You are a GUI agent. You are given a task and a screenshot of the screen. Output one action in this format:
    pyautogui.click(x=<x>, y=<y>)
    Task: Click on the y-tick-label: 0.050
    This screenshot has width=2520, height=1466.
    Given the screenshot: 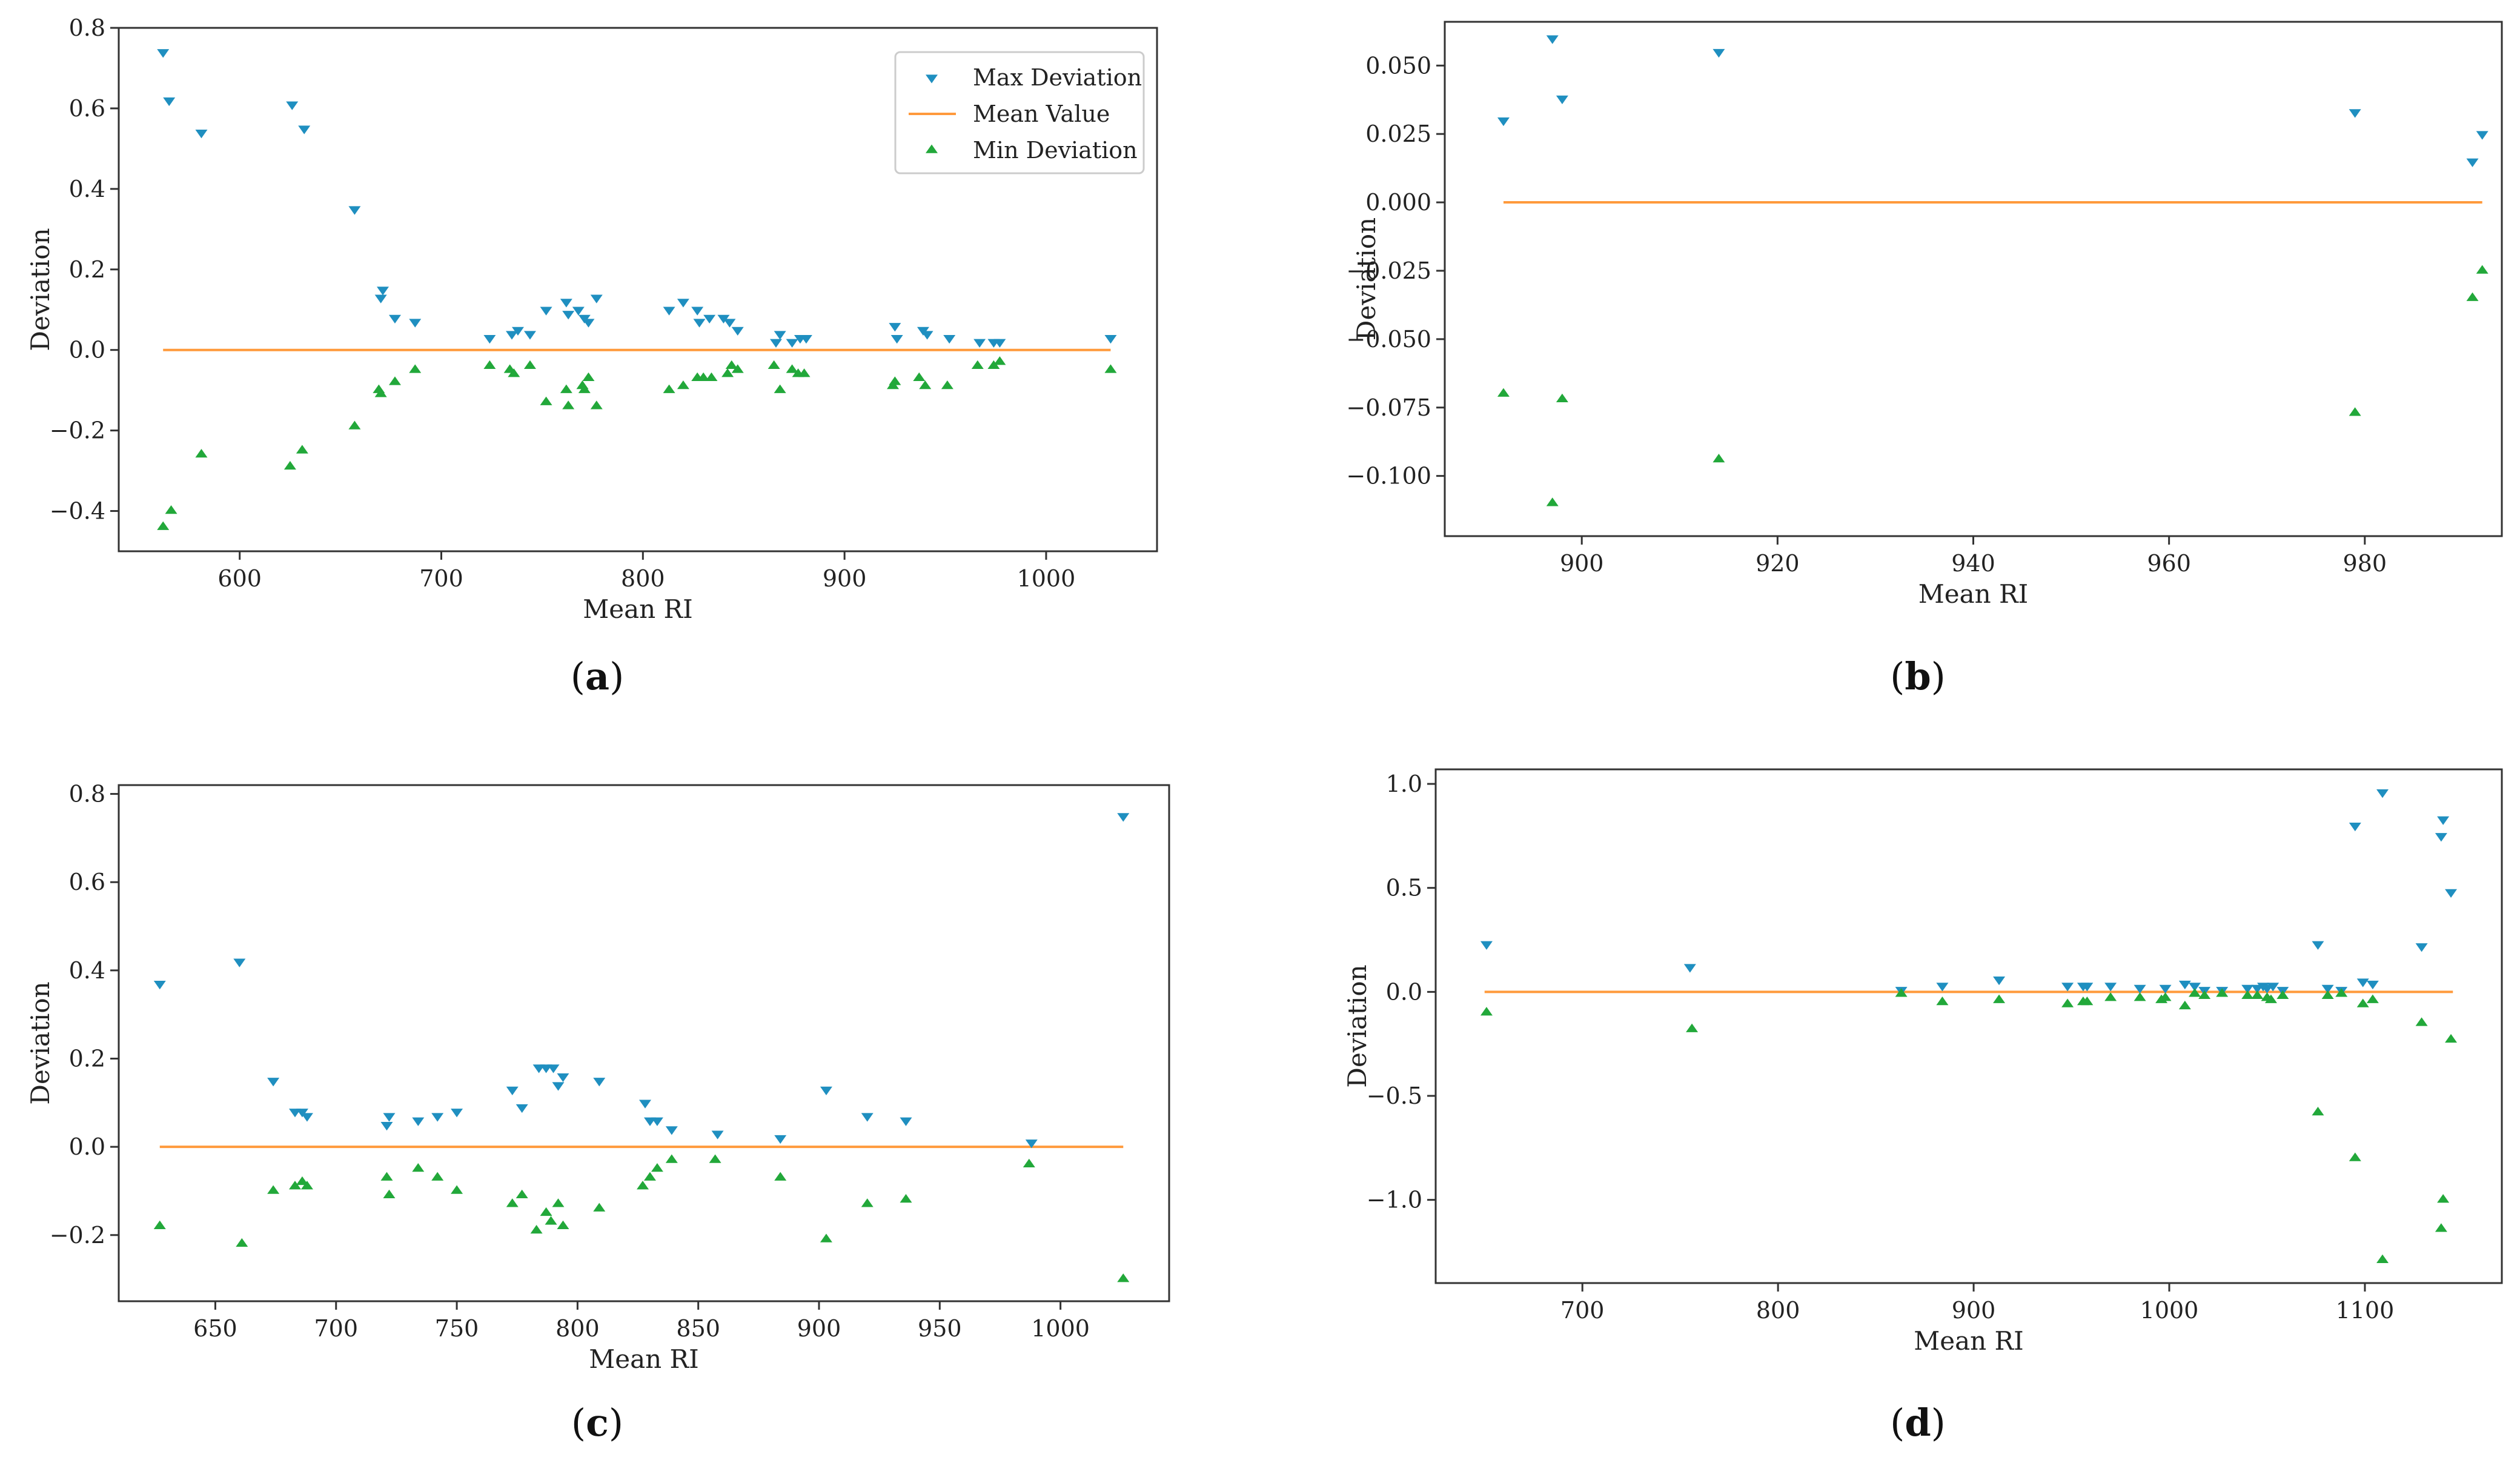 What is the action you would take?
    pyautogui.click(x=1398, y=65)
    